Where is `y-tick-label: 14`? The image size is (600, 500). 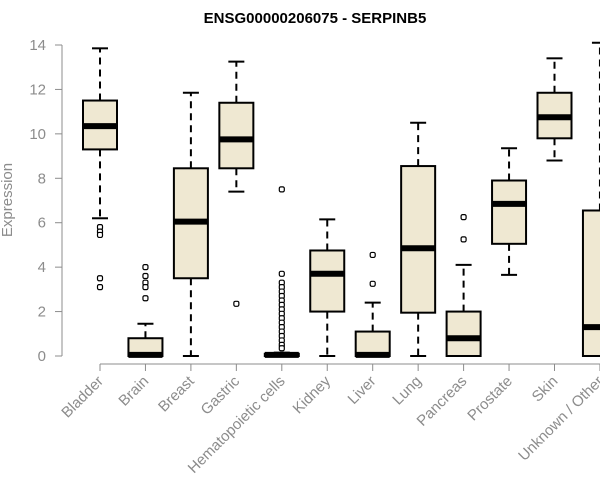 y-tick-label: 14 is located at coordinates (37, 45).